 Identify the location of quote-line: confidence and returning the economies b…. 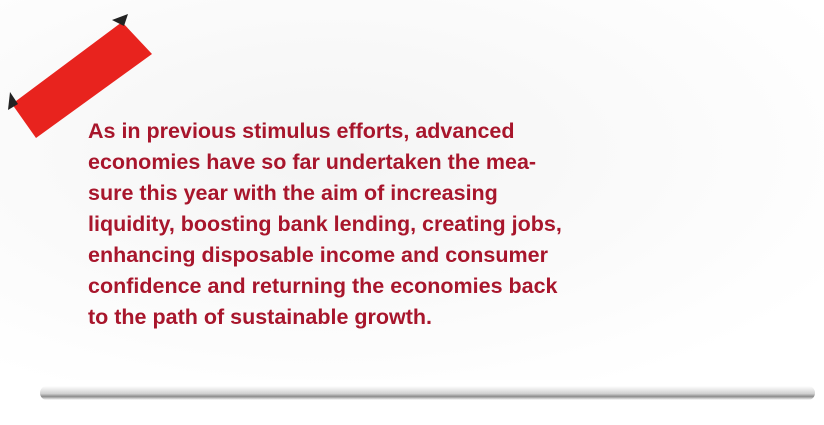
(323, 286).